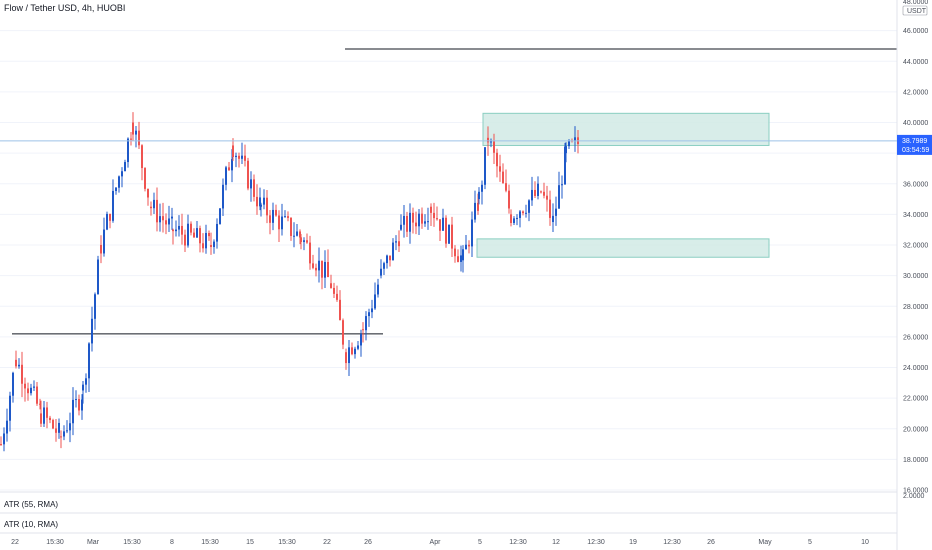 This screenshot has width=932, height=550. What do you see at coordinates (31, 504) in the screenshot?
I see `atr-55-label: ATR (55, RMA)` at bounding box center [31, 504].